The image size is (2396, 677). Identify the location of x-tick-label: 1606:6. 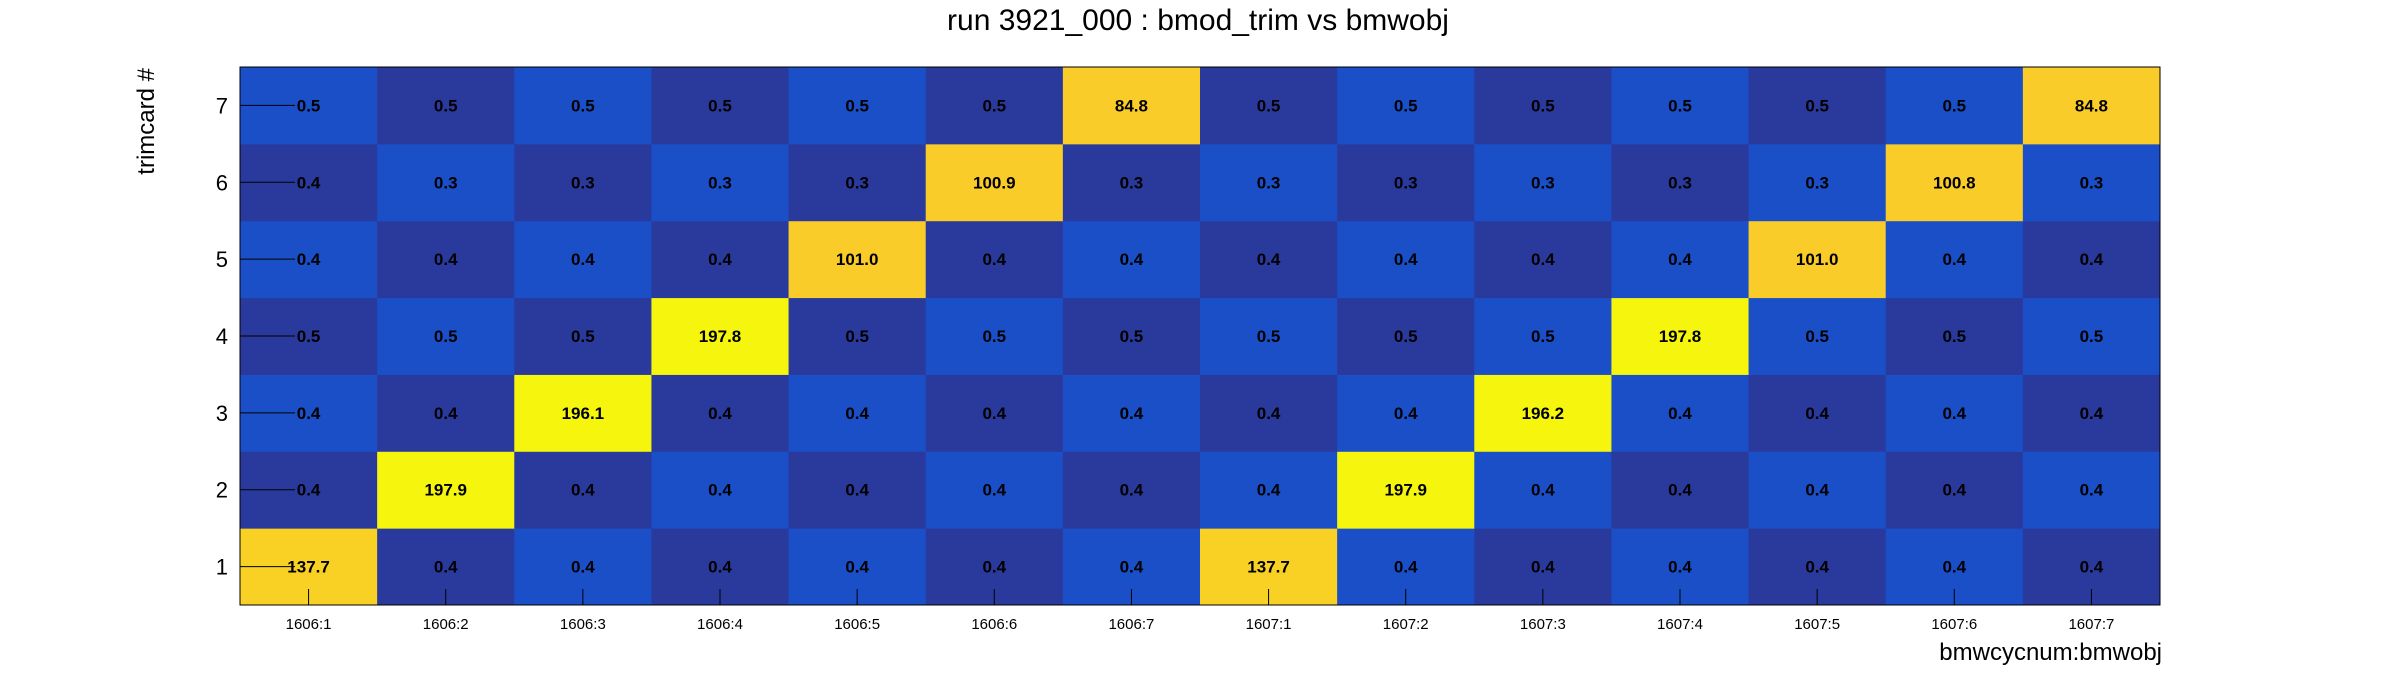
(994, 624).